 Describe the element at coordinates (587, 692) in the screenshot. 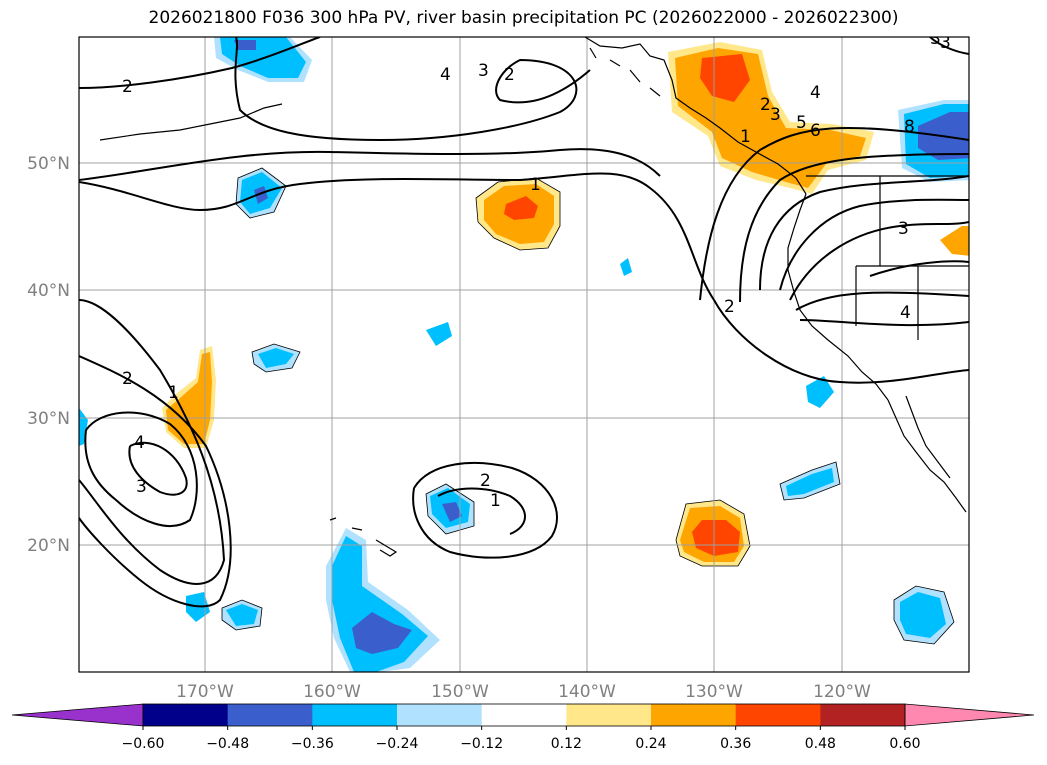

I see `lon-label: 140°W` at that location.